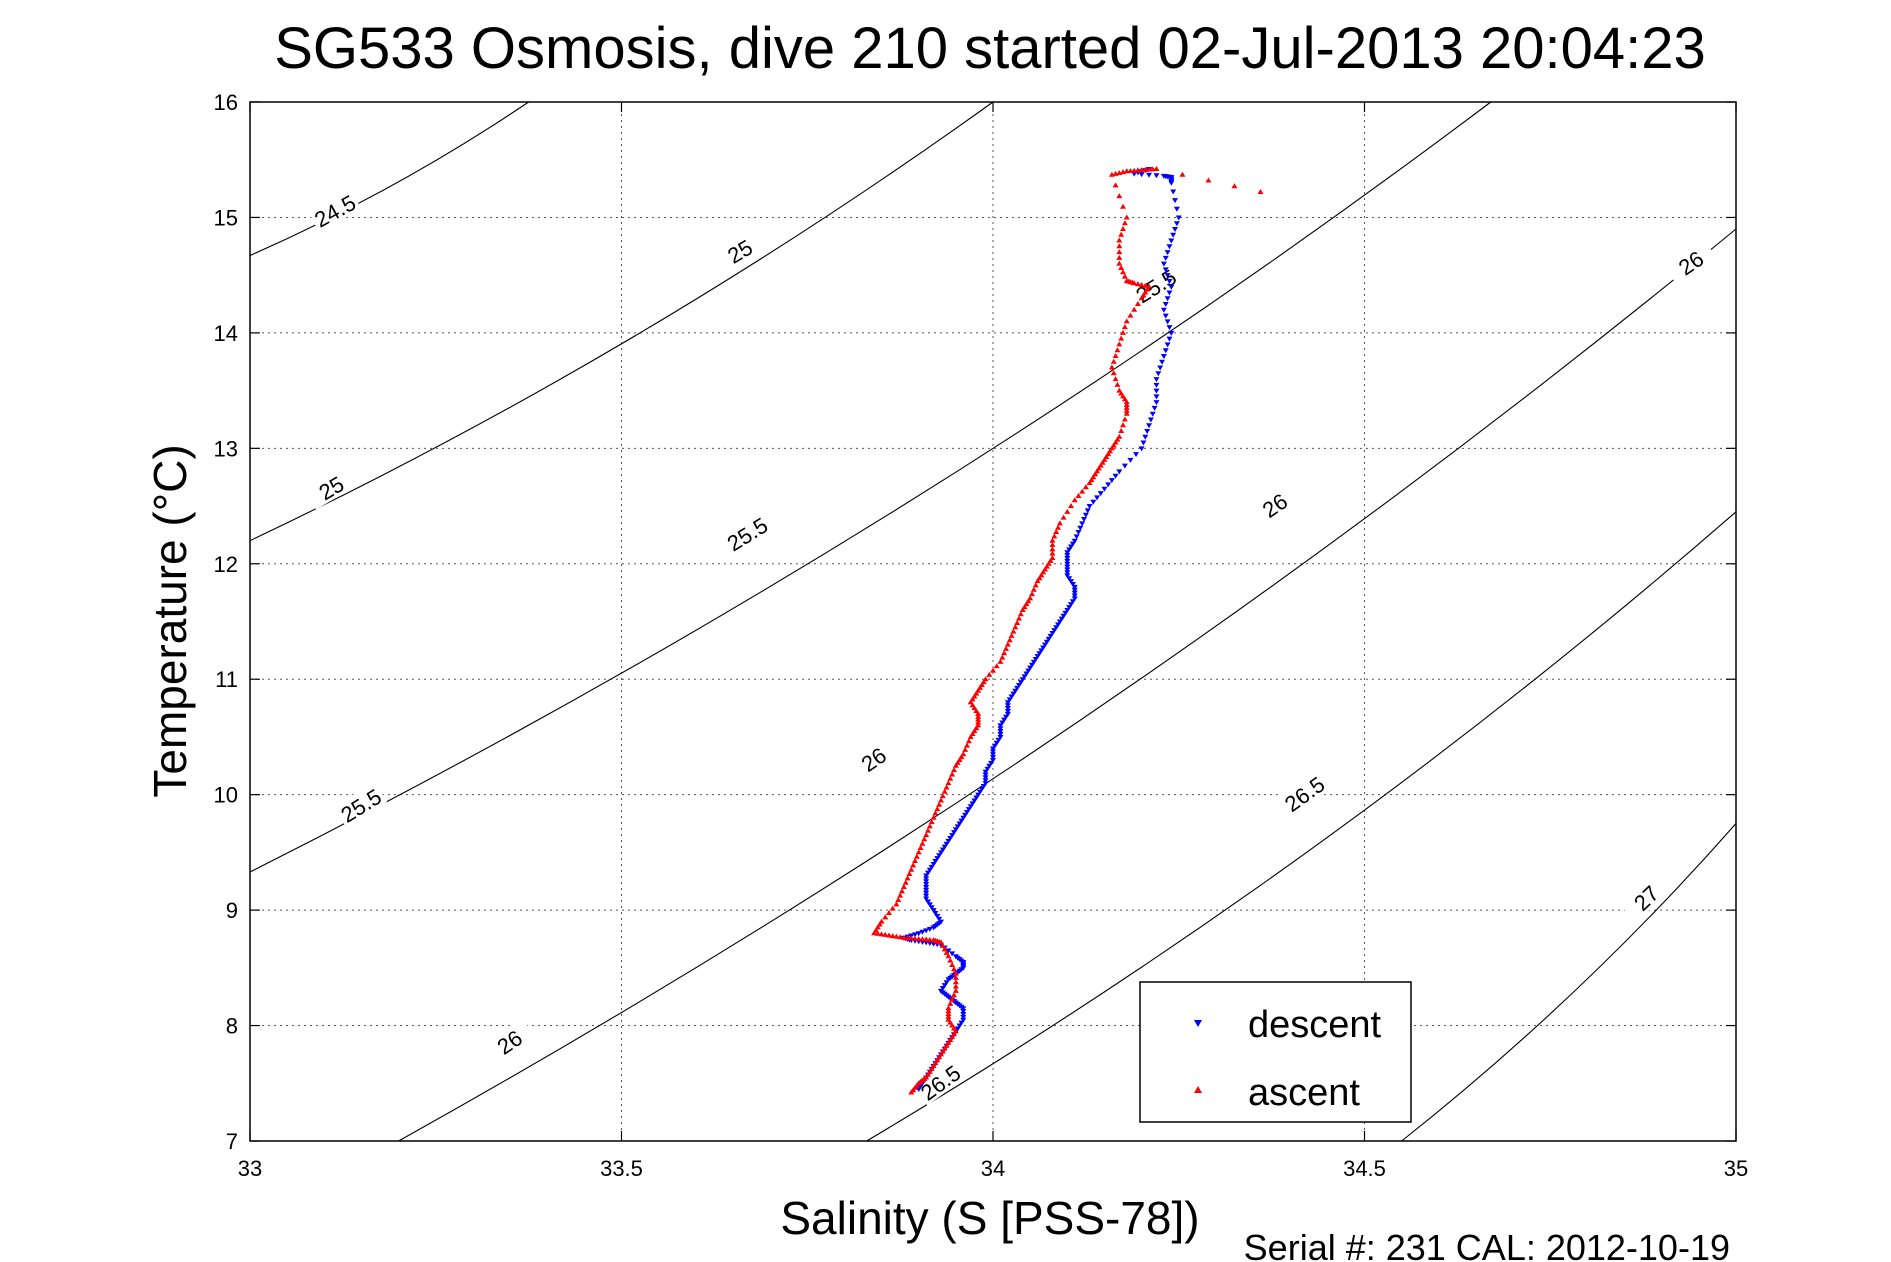 The image size is (1891, 1262). I want to click on footer-serial-cal: Serial #: 231 CAL: 2012-10-19, so click(1487, 1244).